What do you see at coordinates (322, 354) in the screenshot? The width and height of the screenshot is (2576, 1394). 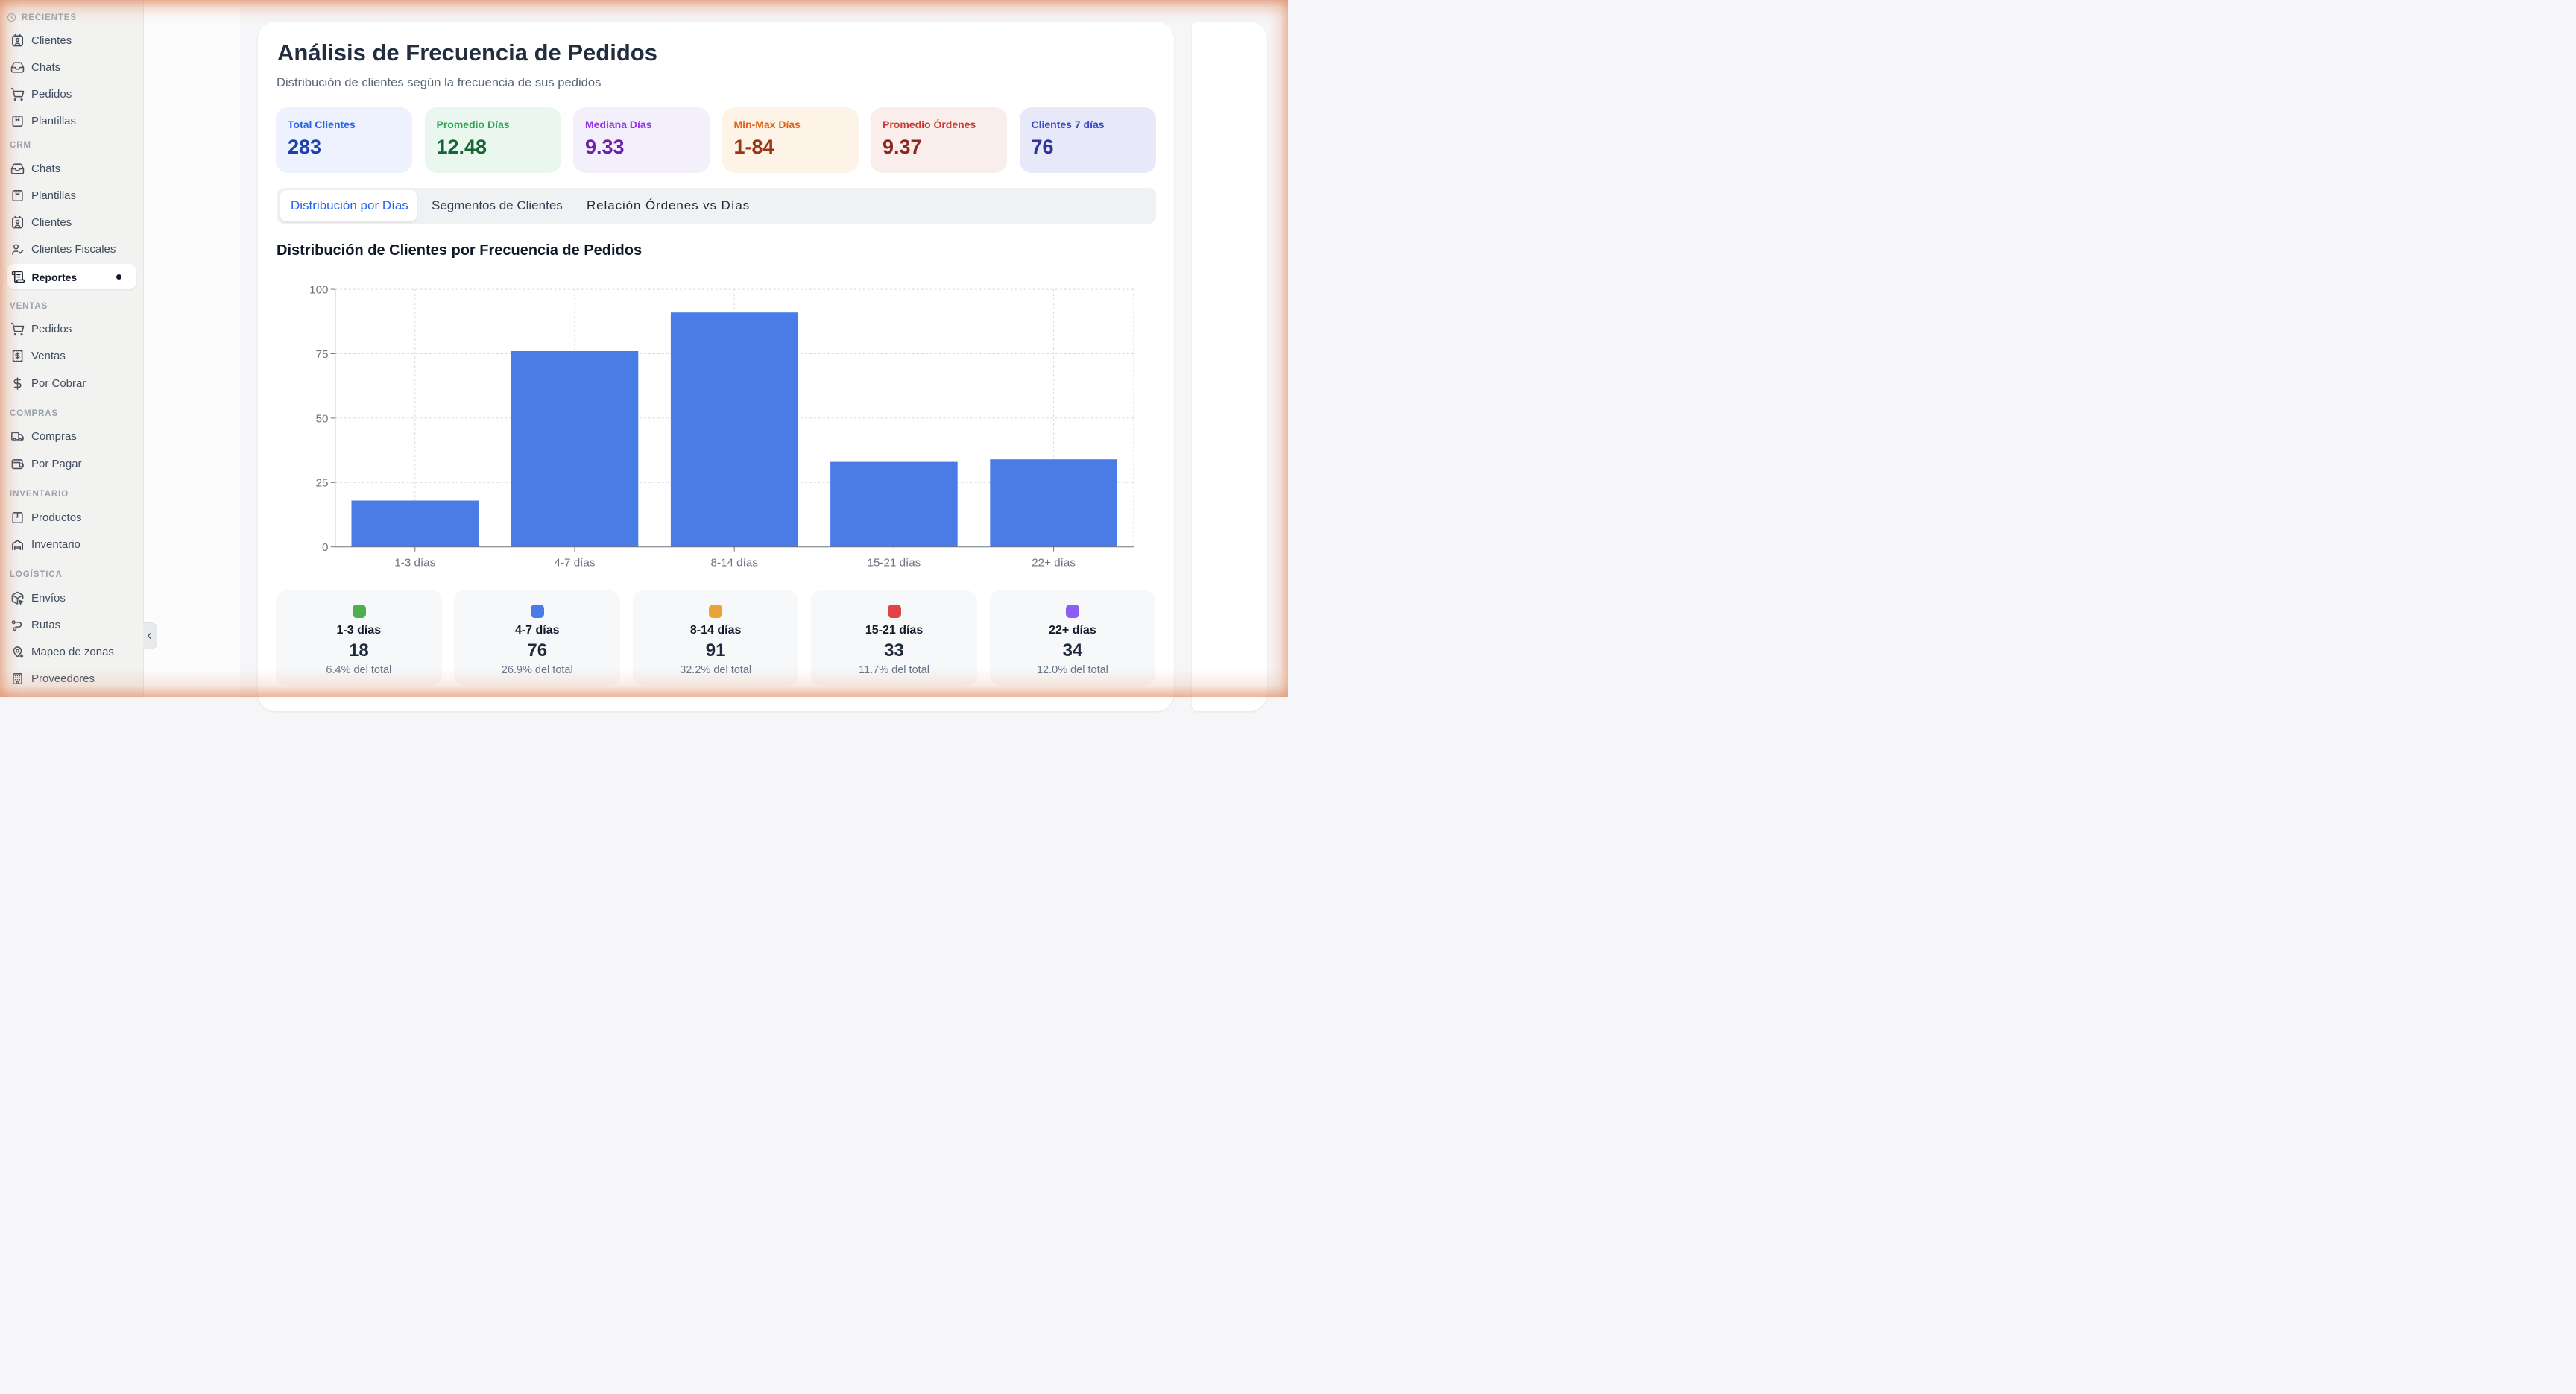 I see `svg-text: 75` at bounding box center [322, 354].